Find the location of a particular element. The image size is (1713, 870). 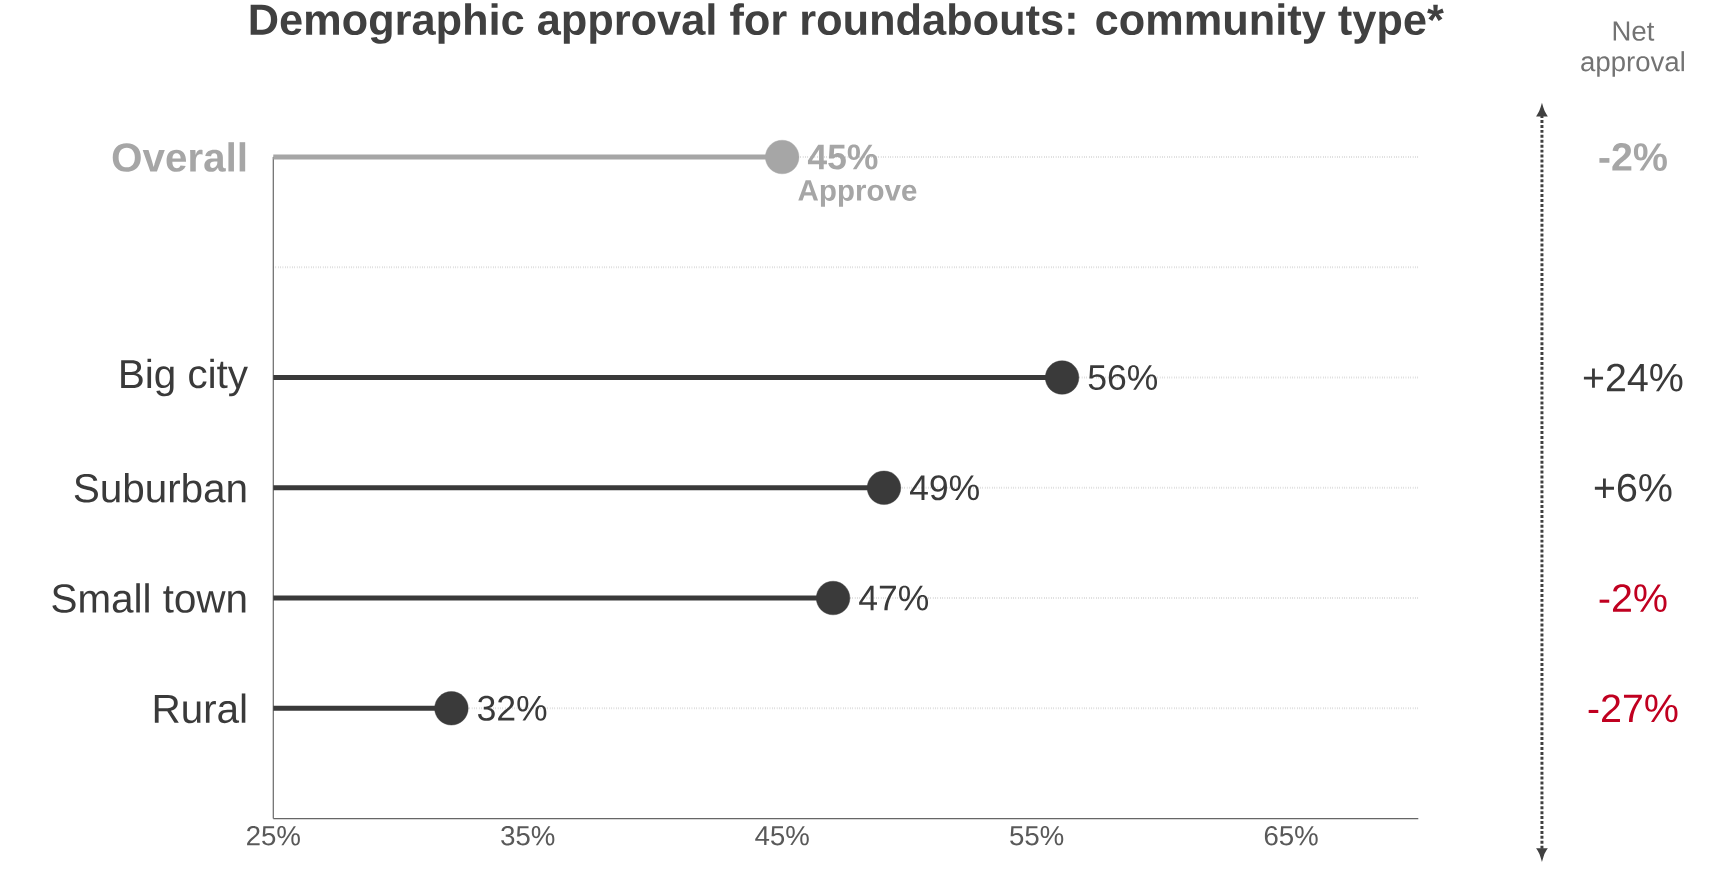

chart-title: Demographic approval for roundabouts: community type* is located at coordinates (847, 23).